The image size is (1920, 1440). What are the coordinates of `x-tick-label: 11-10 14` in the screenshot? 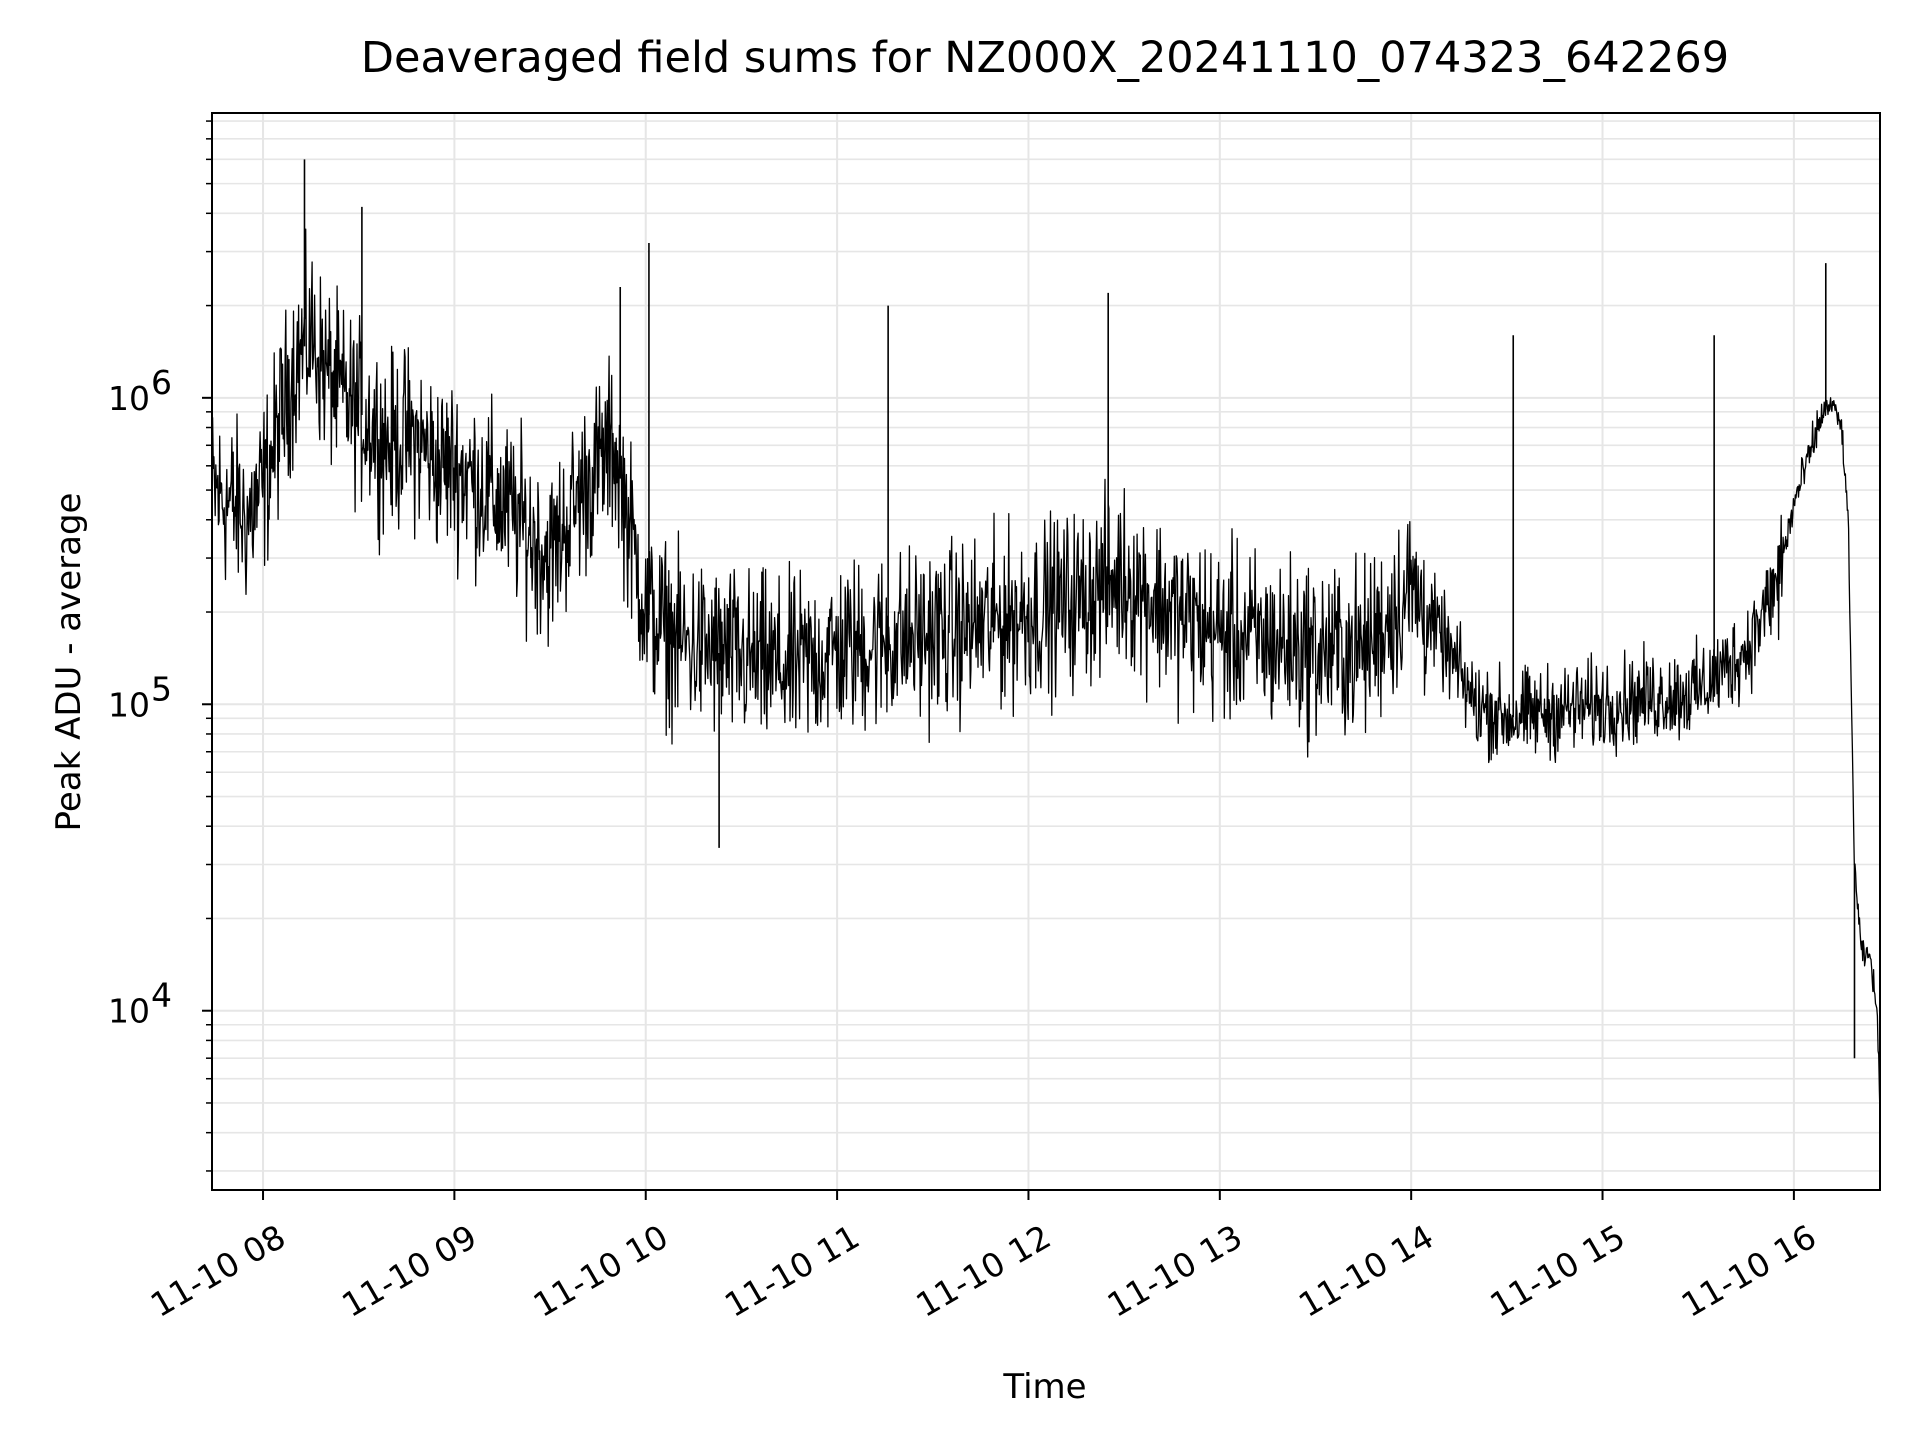 It's located at (1366, 1271).